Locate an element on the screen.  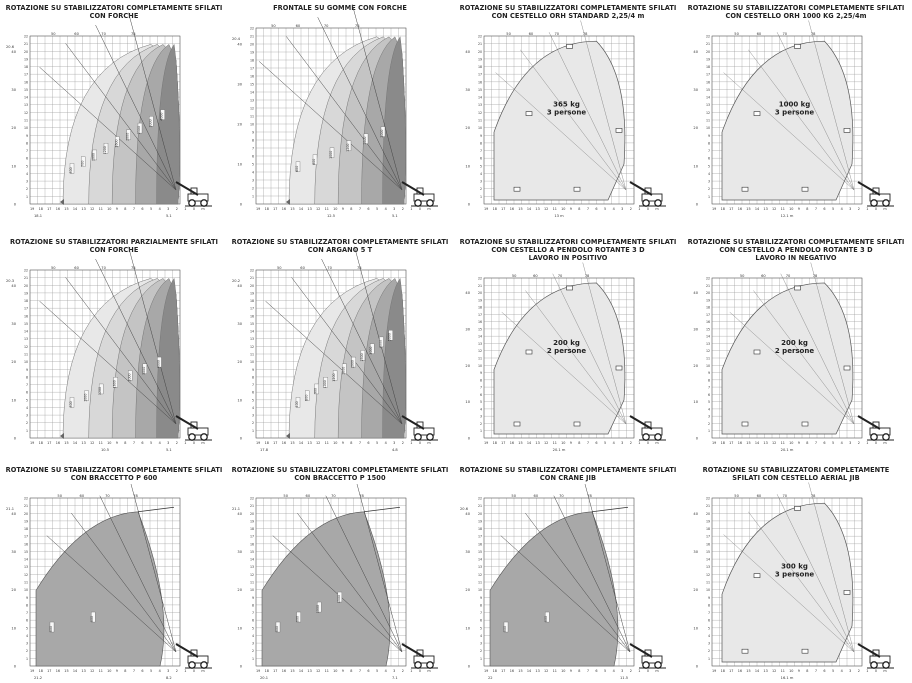
basket-load-label: 3 persone is located at coordinates (794, 113).